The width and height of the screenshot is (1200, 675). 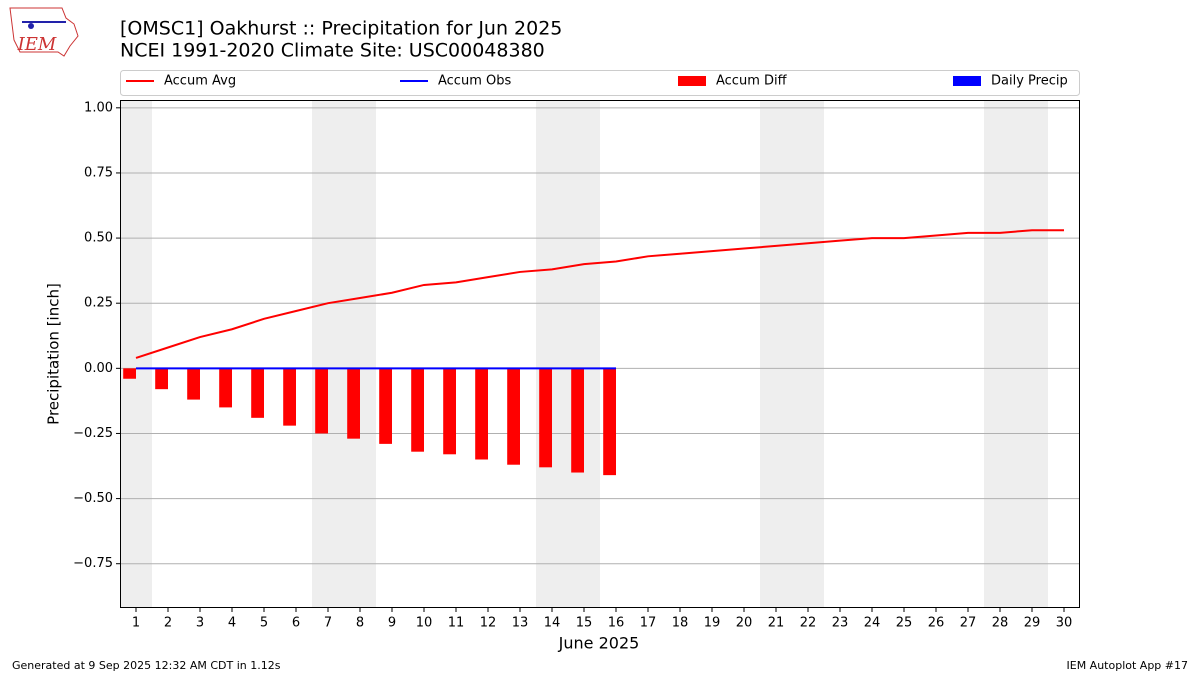 I want to click on legend-label: Accum Avg, so click(x=200, y=81).